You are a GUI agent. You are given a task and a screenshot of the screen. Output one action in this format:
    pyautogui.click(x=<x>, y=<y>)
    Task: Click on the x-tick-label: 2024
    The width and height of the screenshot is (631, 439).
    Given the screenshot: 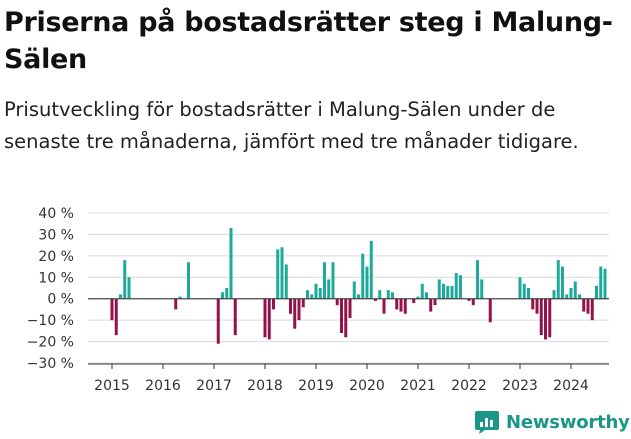 What is the action you would take?
    pyautogui.click(x=571, y=386)
    